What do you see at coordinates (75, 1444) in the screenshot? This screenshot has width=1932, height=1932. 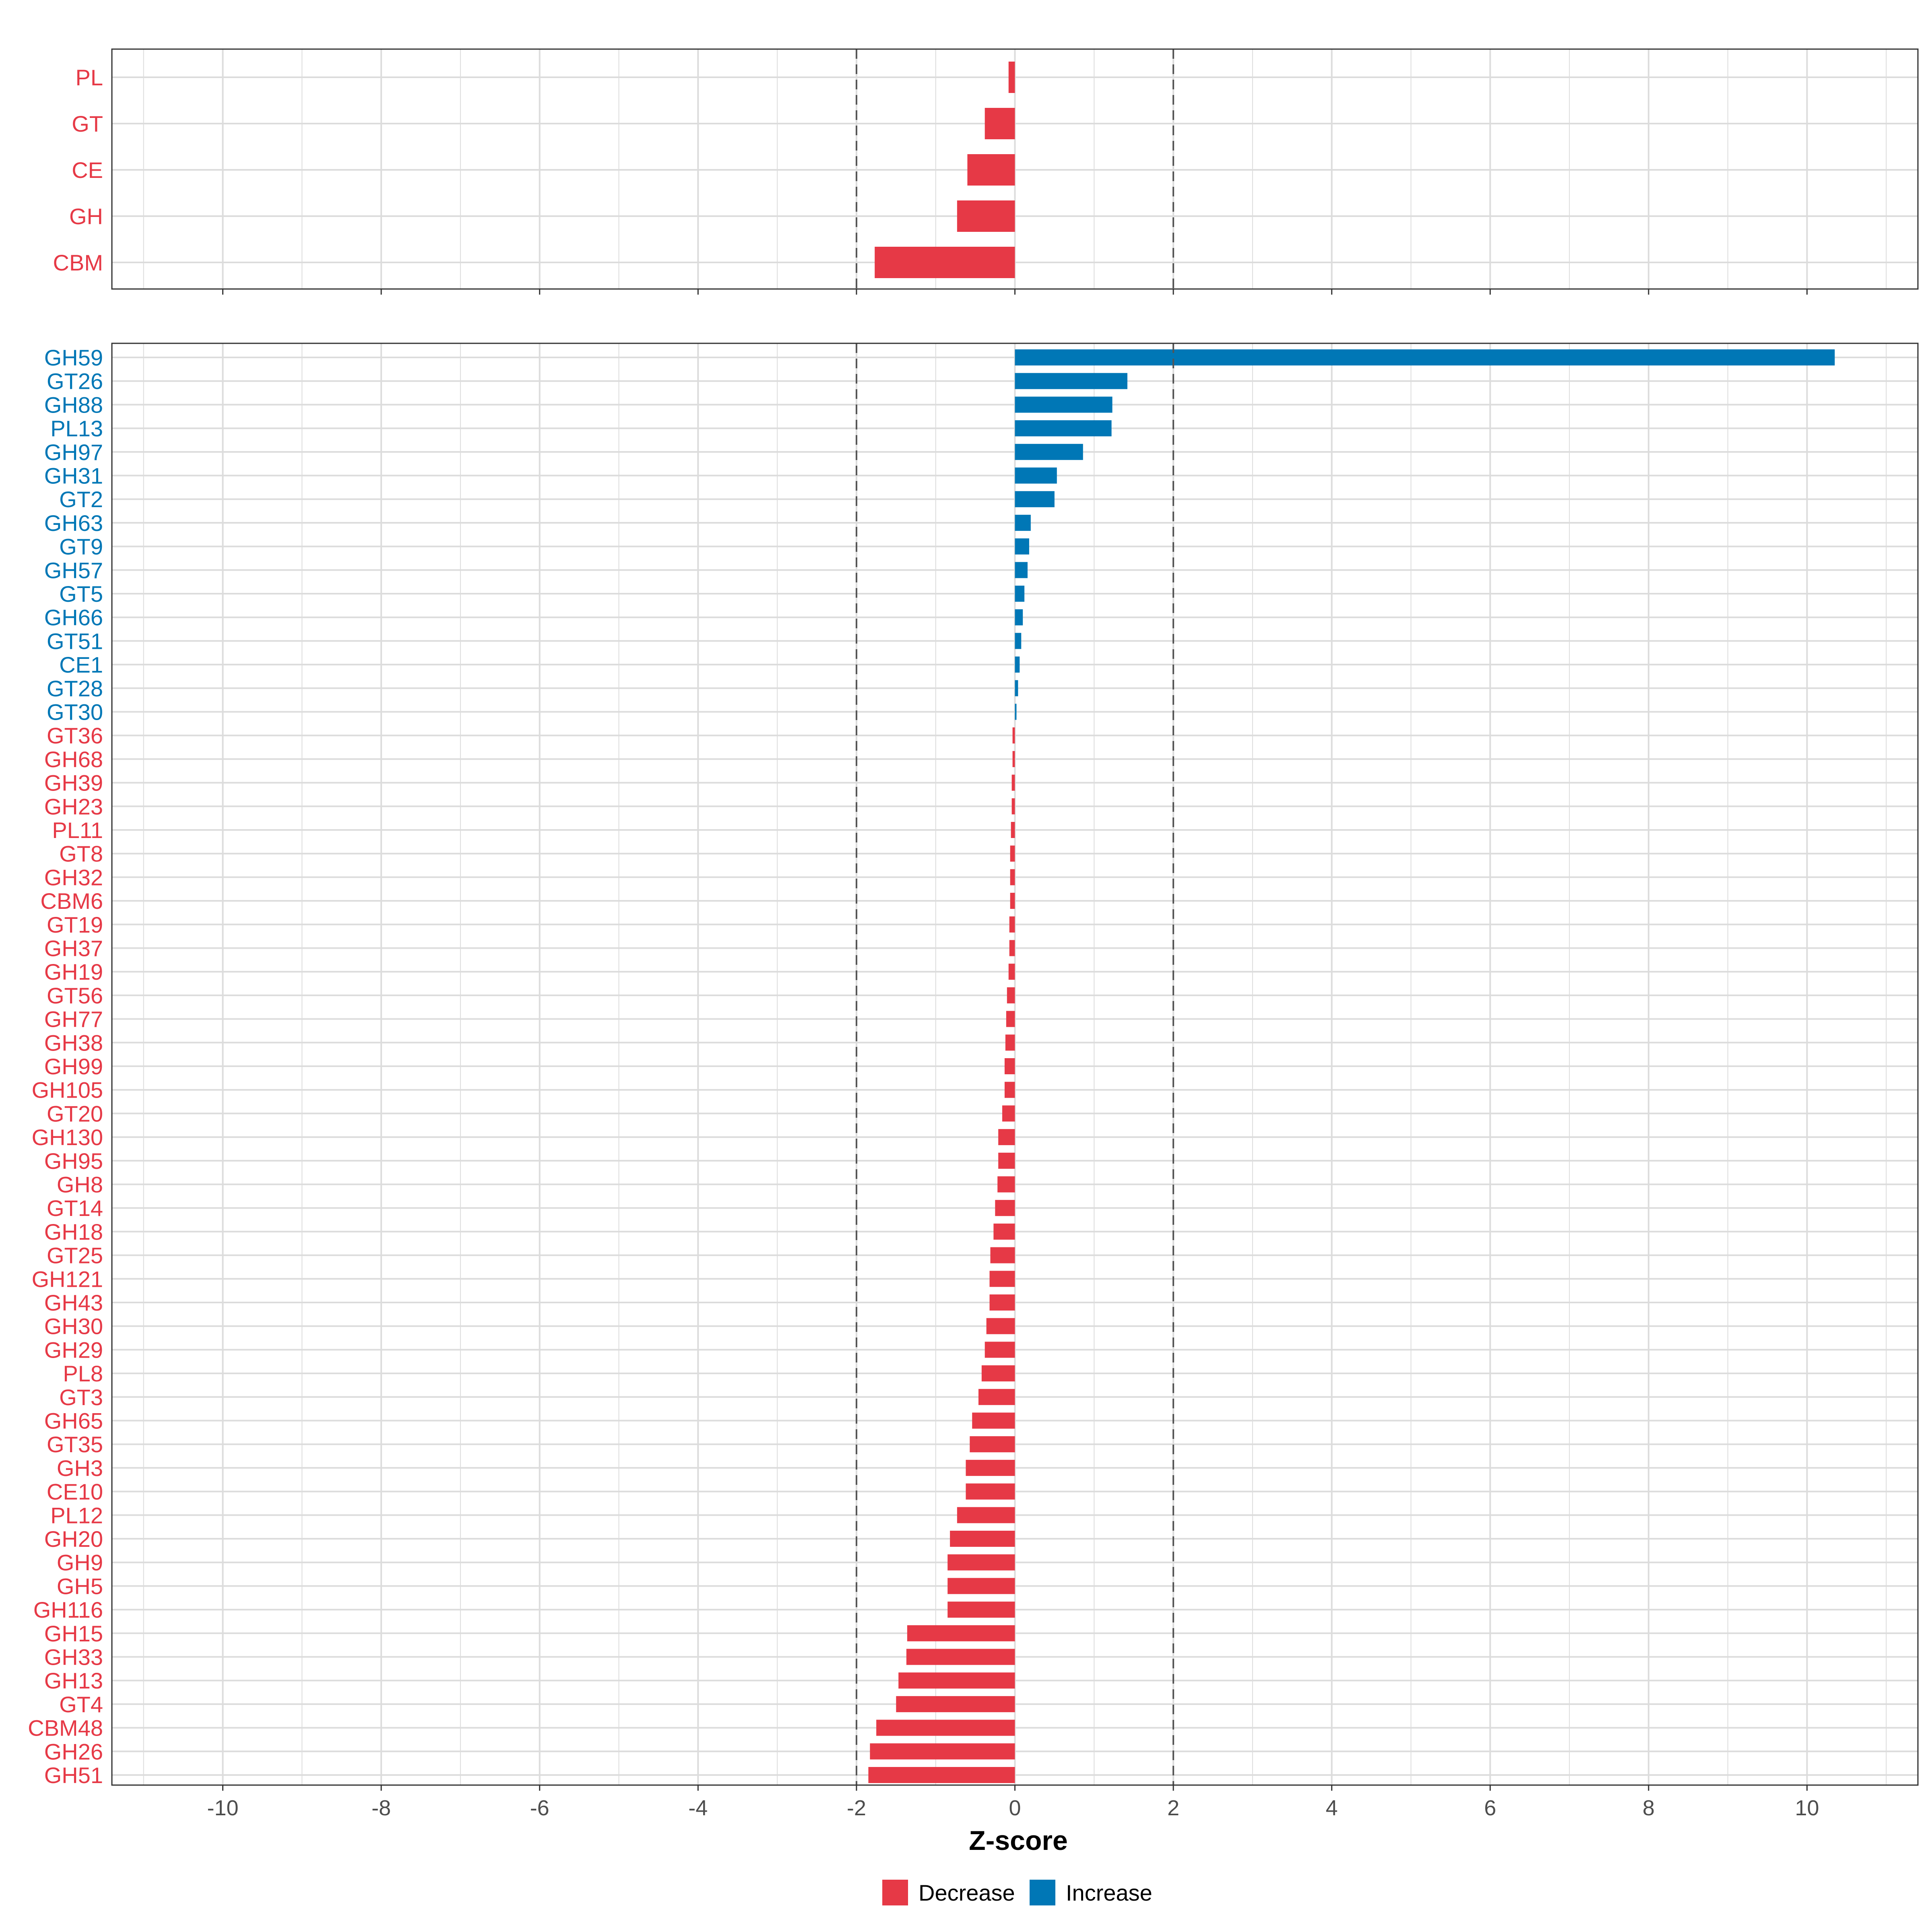 I see `category-label-gt35: GT35` at bounding box center [75, 1444].